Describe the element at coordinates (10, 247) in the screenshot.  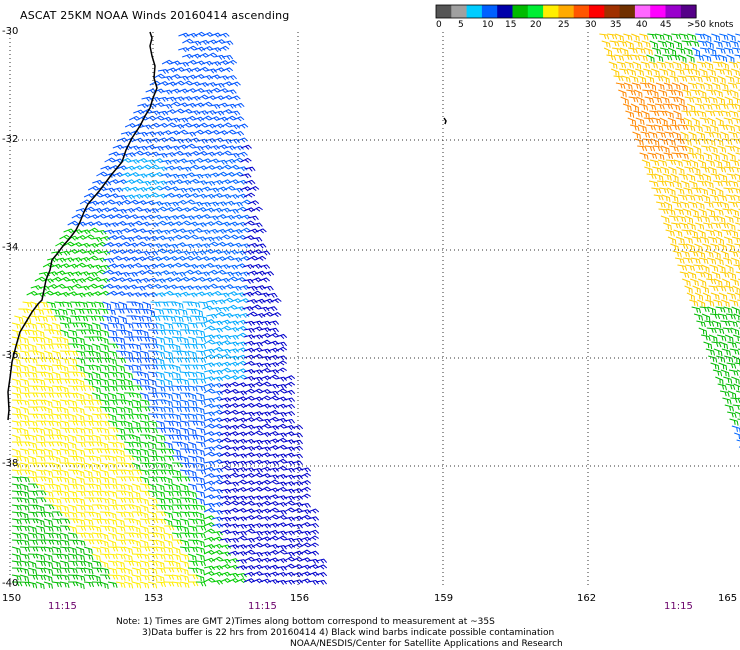
I see `lat-label: -34` at that location.